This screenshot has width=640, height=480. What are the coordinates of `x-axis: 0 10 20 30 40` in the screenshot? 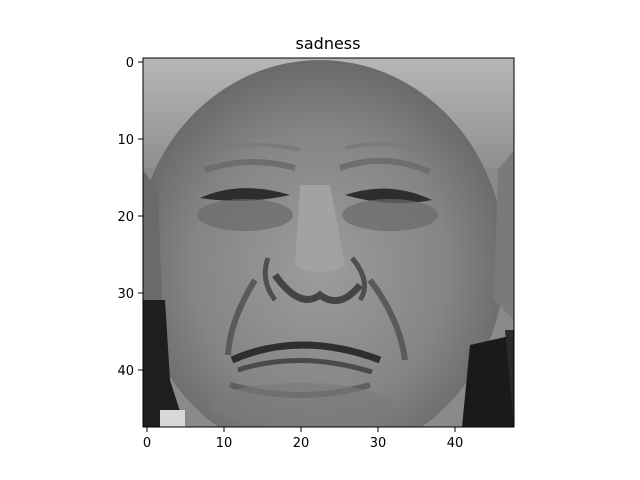 It's located at (303, 439).